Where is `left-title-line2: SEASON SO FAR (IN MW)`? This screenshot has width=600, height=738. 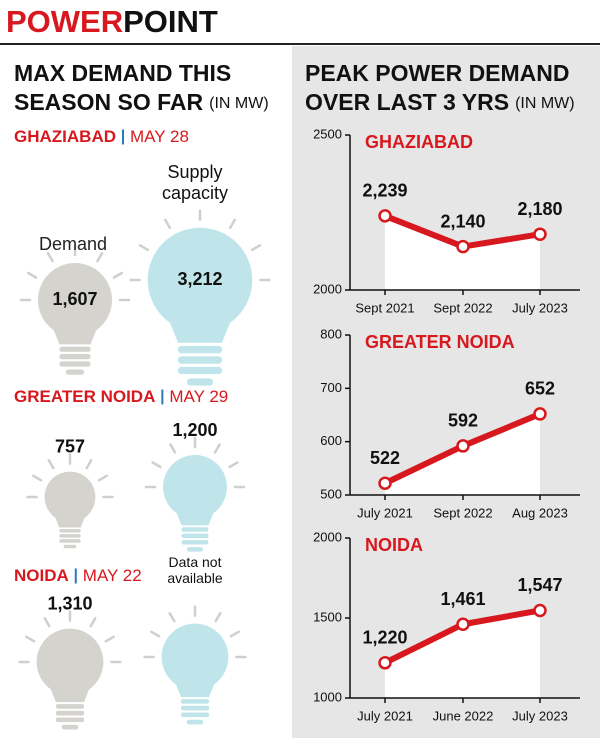 left-title-line2: SEASON SO FAR (IN MW) is located at coordinates (141, 102).